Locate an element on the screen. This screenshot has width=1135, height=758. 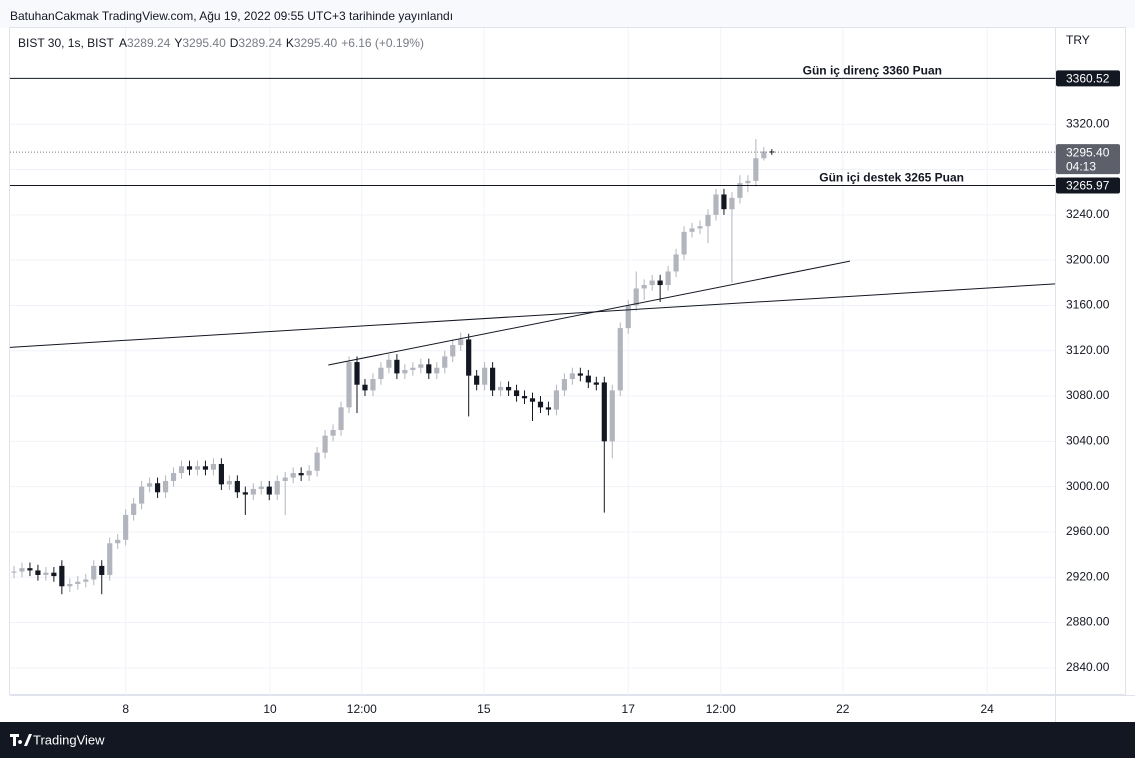
level-text: Gün içi destek 3265 Puan is located at coordinates (891, 178).